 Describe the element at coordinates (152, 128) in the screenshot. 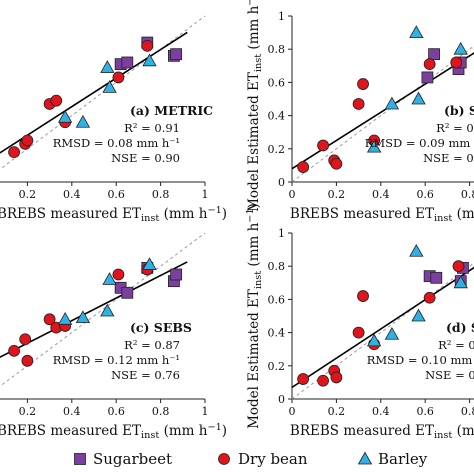

I see `stat-line: R² = 0.91` at that location.